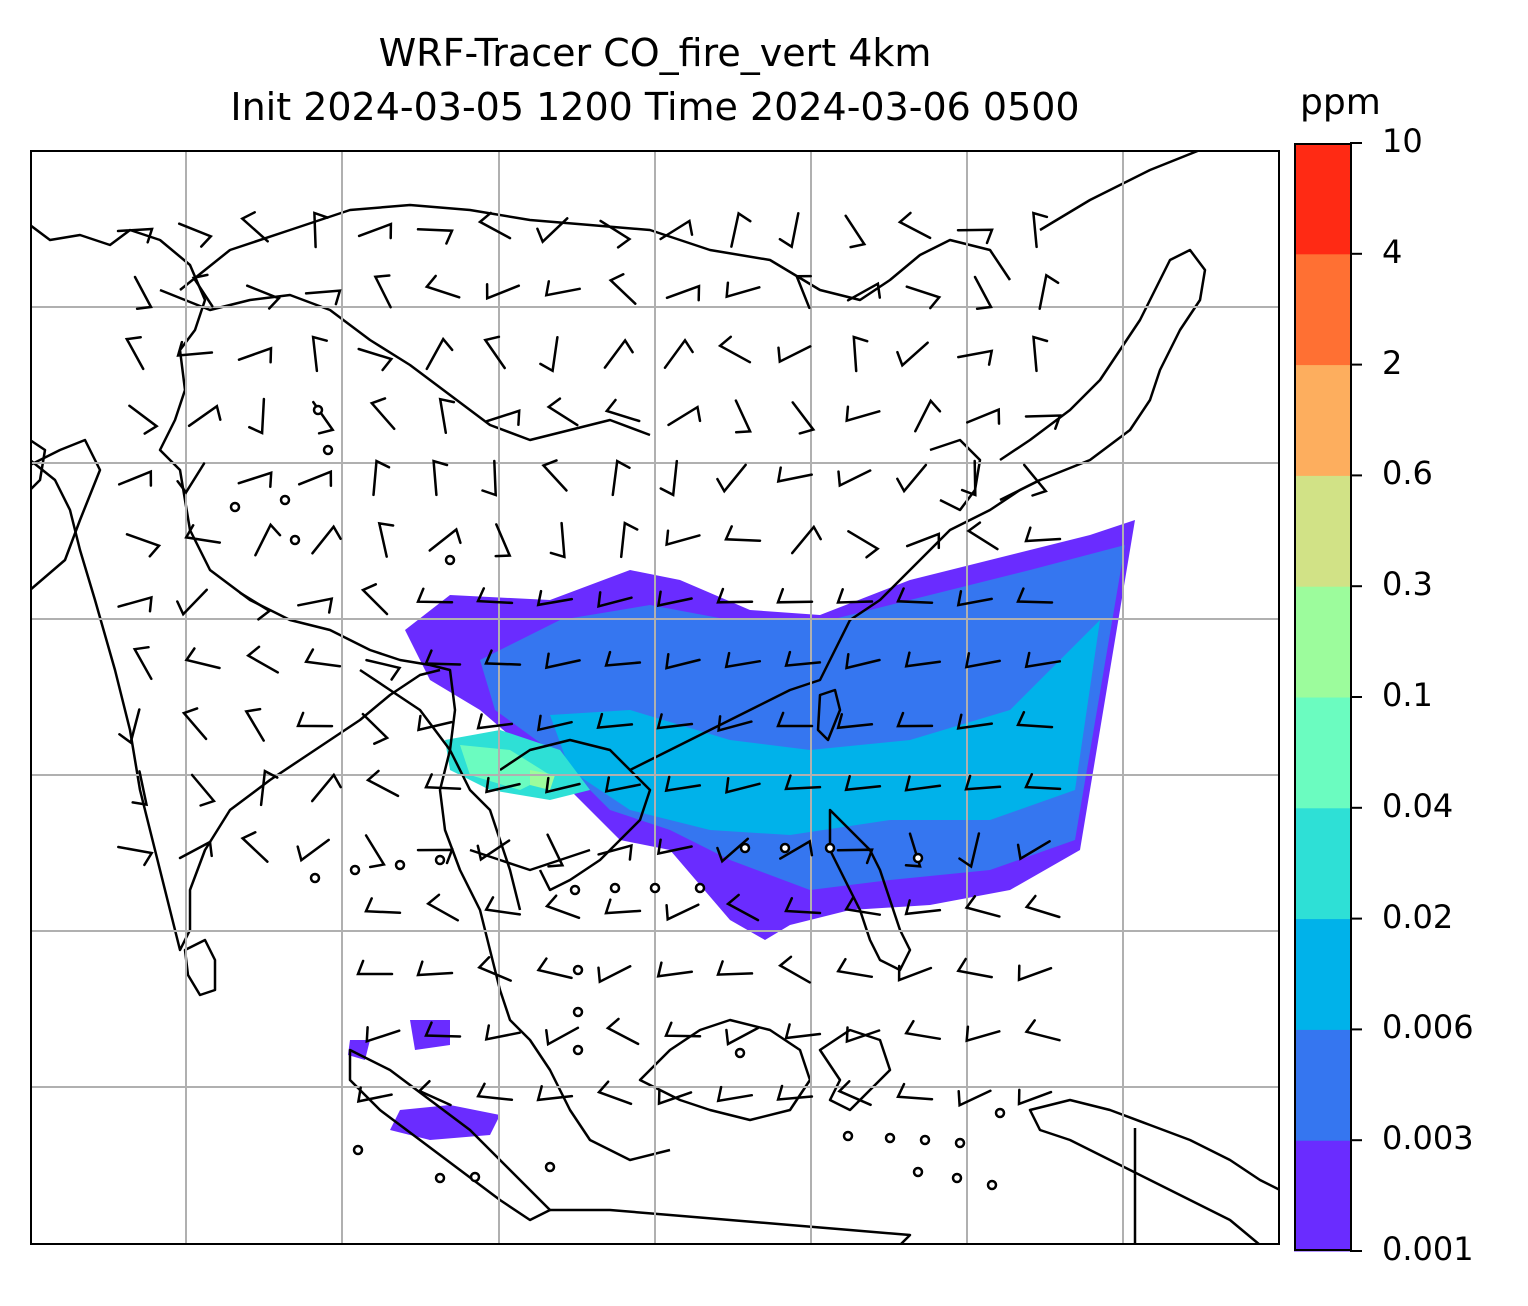 The width and height of the screenshot is (1528, 1306). What do you see at coordinates (655, 53) in the screenshot?
I see `map-title-line-1: WRF-Tracer CO_fire_vert 4km` at bounding box center [655, 53].